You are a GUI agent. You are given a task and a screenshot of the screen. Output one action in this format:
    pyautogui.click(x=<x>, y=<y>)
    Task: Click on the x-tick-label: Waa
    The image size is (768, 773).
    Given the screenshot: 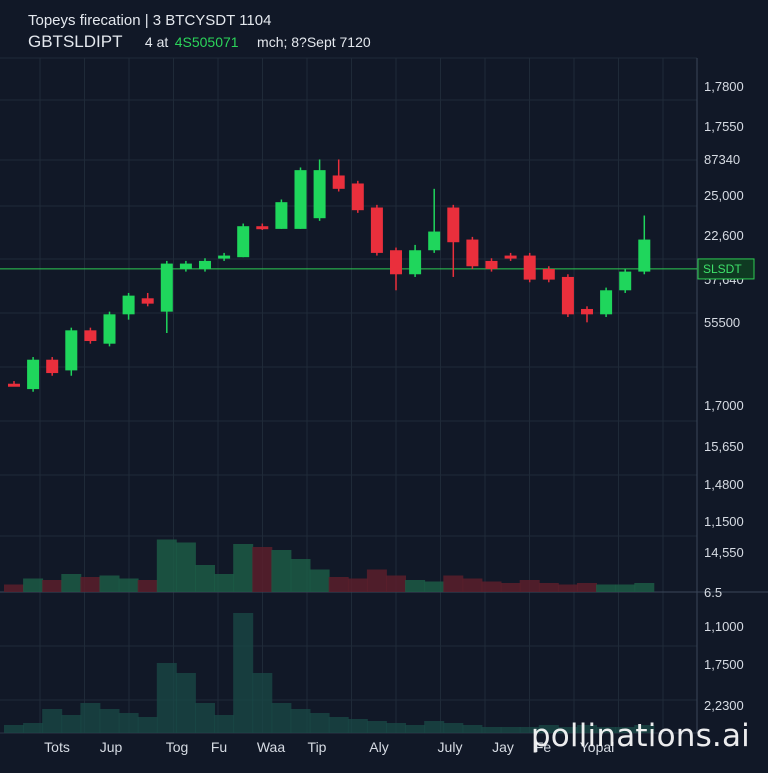 What is the action you would take?
    pyautogui.click(x=271, y=747)
    